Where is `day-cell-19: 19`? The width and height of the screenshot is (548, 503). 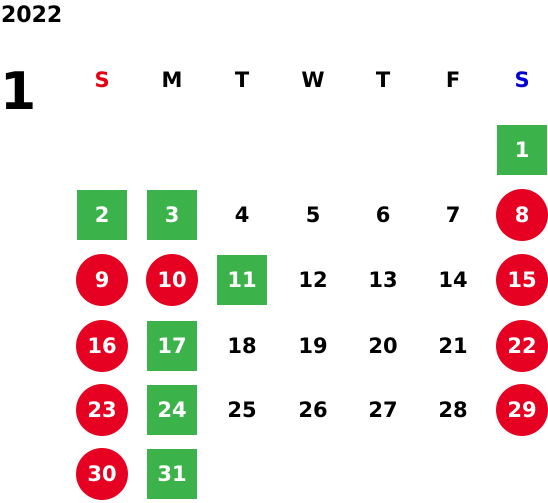
day-cell-19: 19 is located at coordinates (313, 346).